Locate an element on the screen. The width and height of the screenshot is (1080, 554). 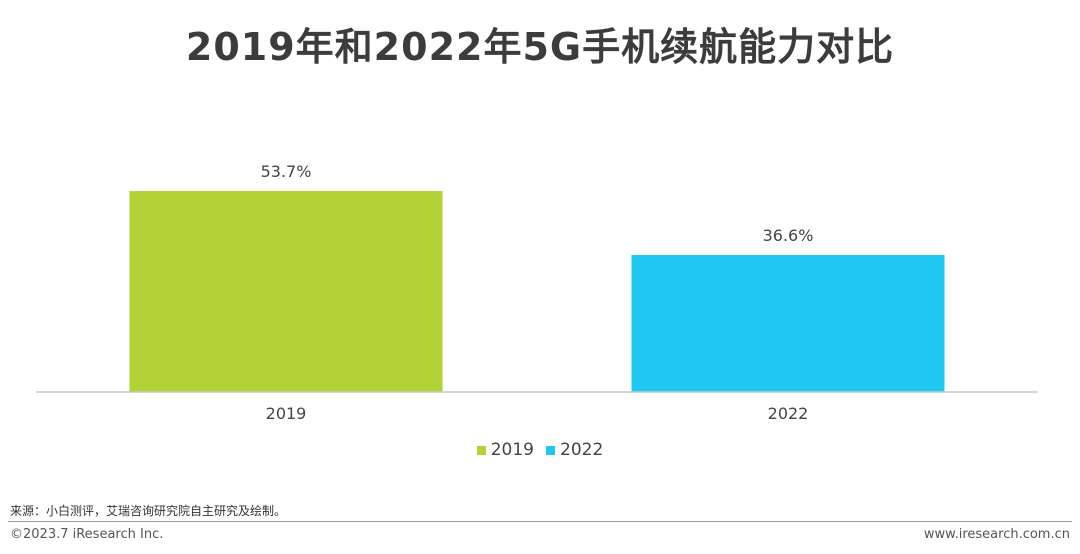
data-label-2019: 53.7% is located at coordinates (286, 171).